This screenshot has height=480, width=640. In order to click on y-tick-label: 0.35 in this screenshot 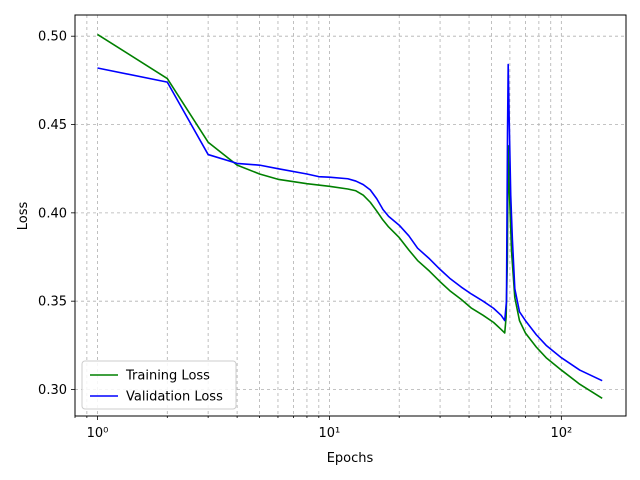, I will do `click(52, 302)`.